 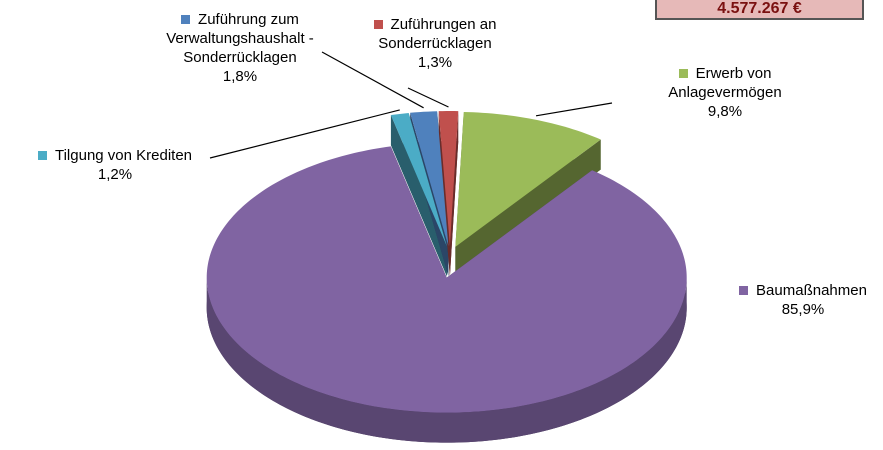 I want to click on value-label: 9,8%, so click(x=725, y=111).